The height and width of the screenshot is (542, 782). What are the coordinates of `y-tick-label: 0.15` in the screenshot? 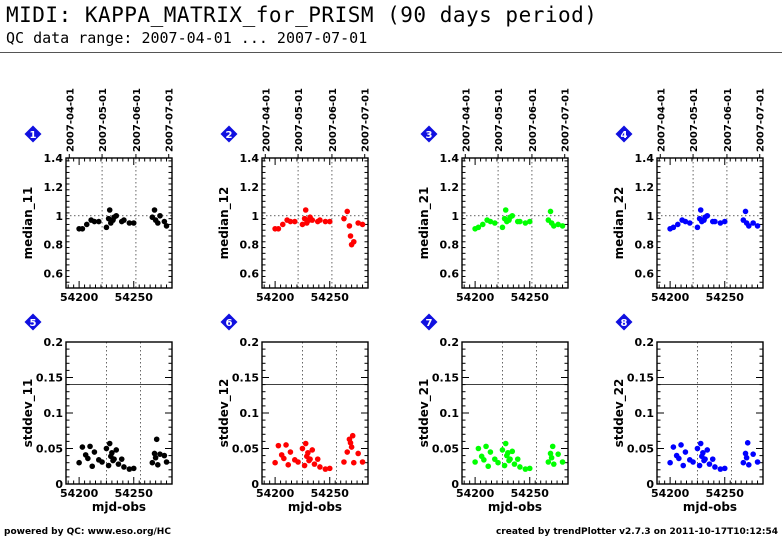 It's located at (49, 378).